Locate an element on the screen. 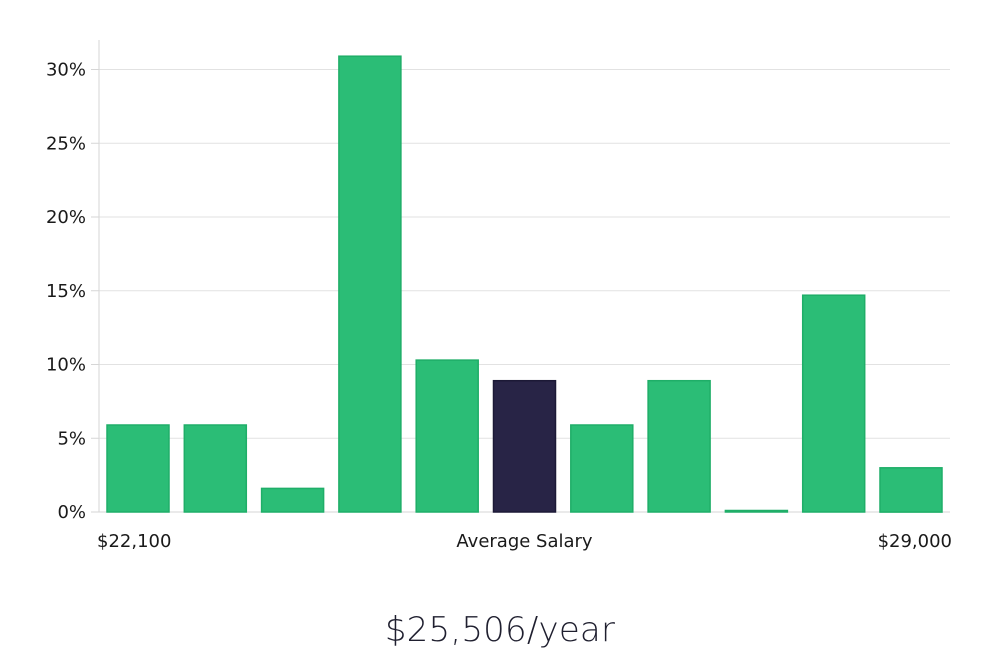 The height and width of the screenshot is (664, 1000). y-axis: 0% 5% 10% 15% 20% 25% 30% is located at coordinates (73, 281).